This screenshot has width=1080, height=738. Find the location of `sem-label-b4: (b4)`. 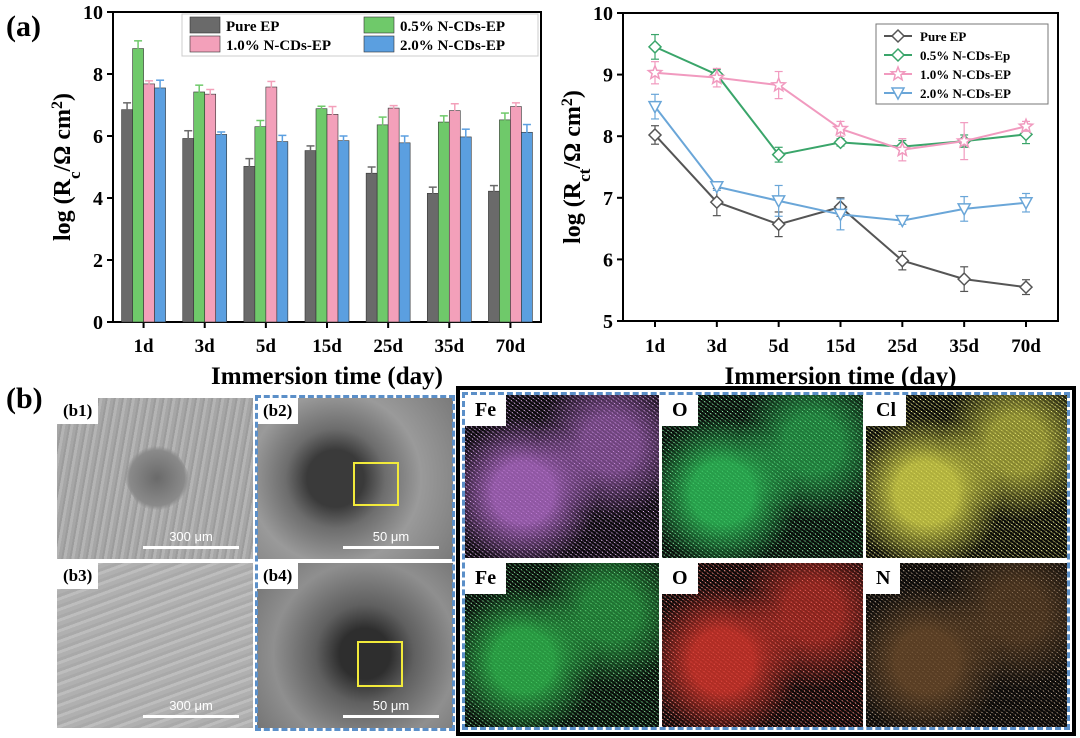

sem-label-b4: (b4) is located at coordinates (278, 576).